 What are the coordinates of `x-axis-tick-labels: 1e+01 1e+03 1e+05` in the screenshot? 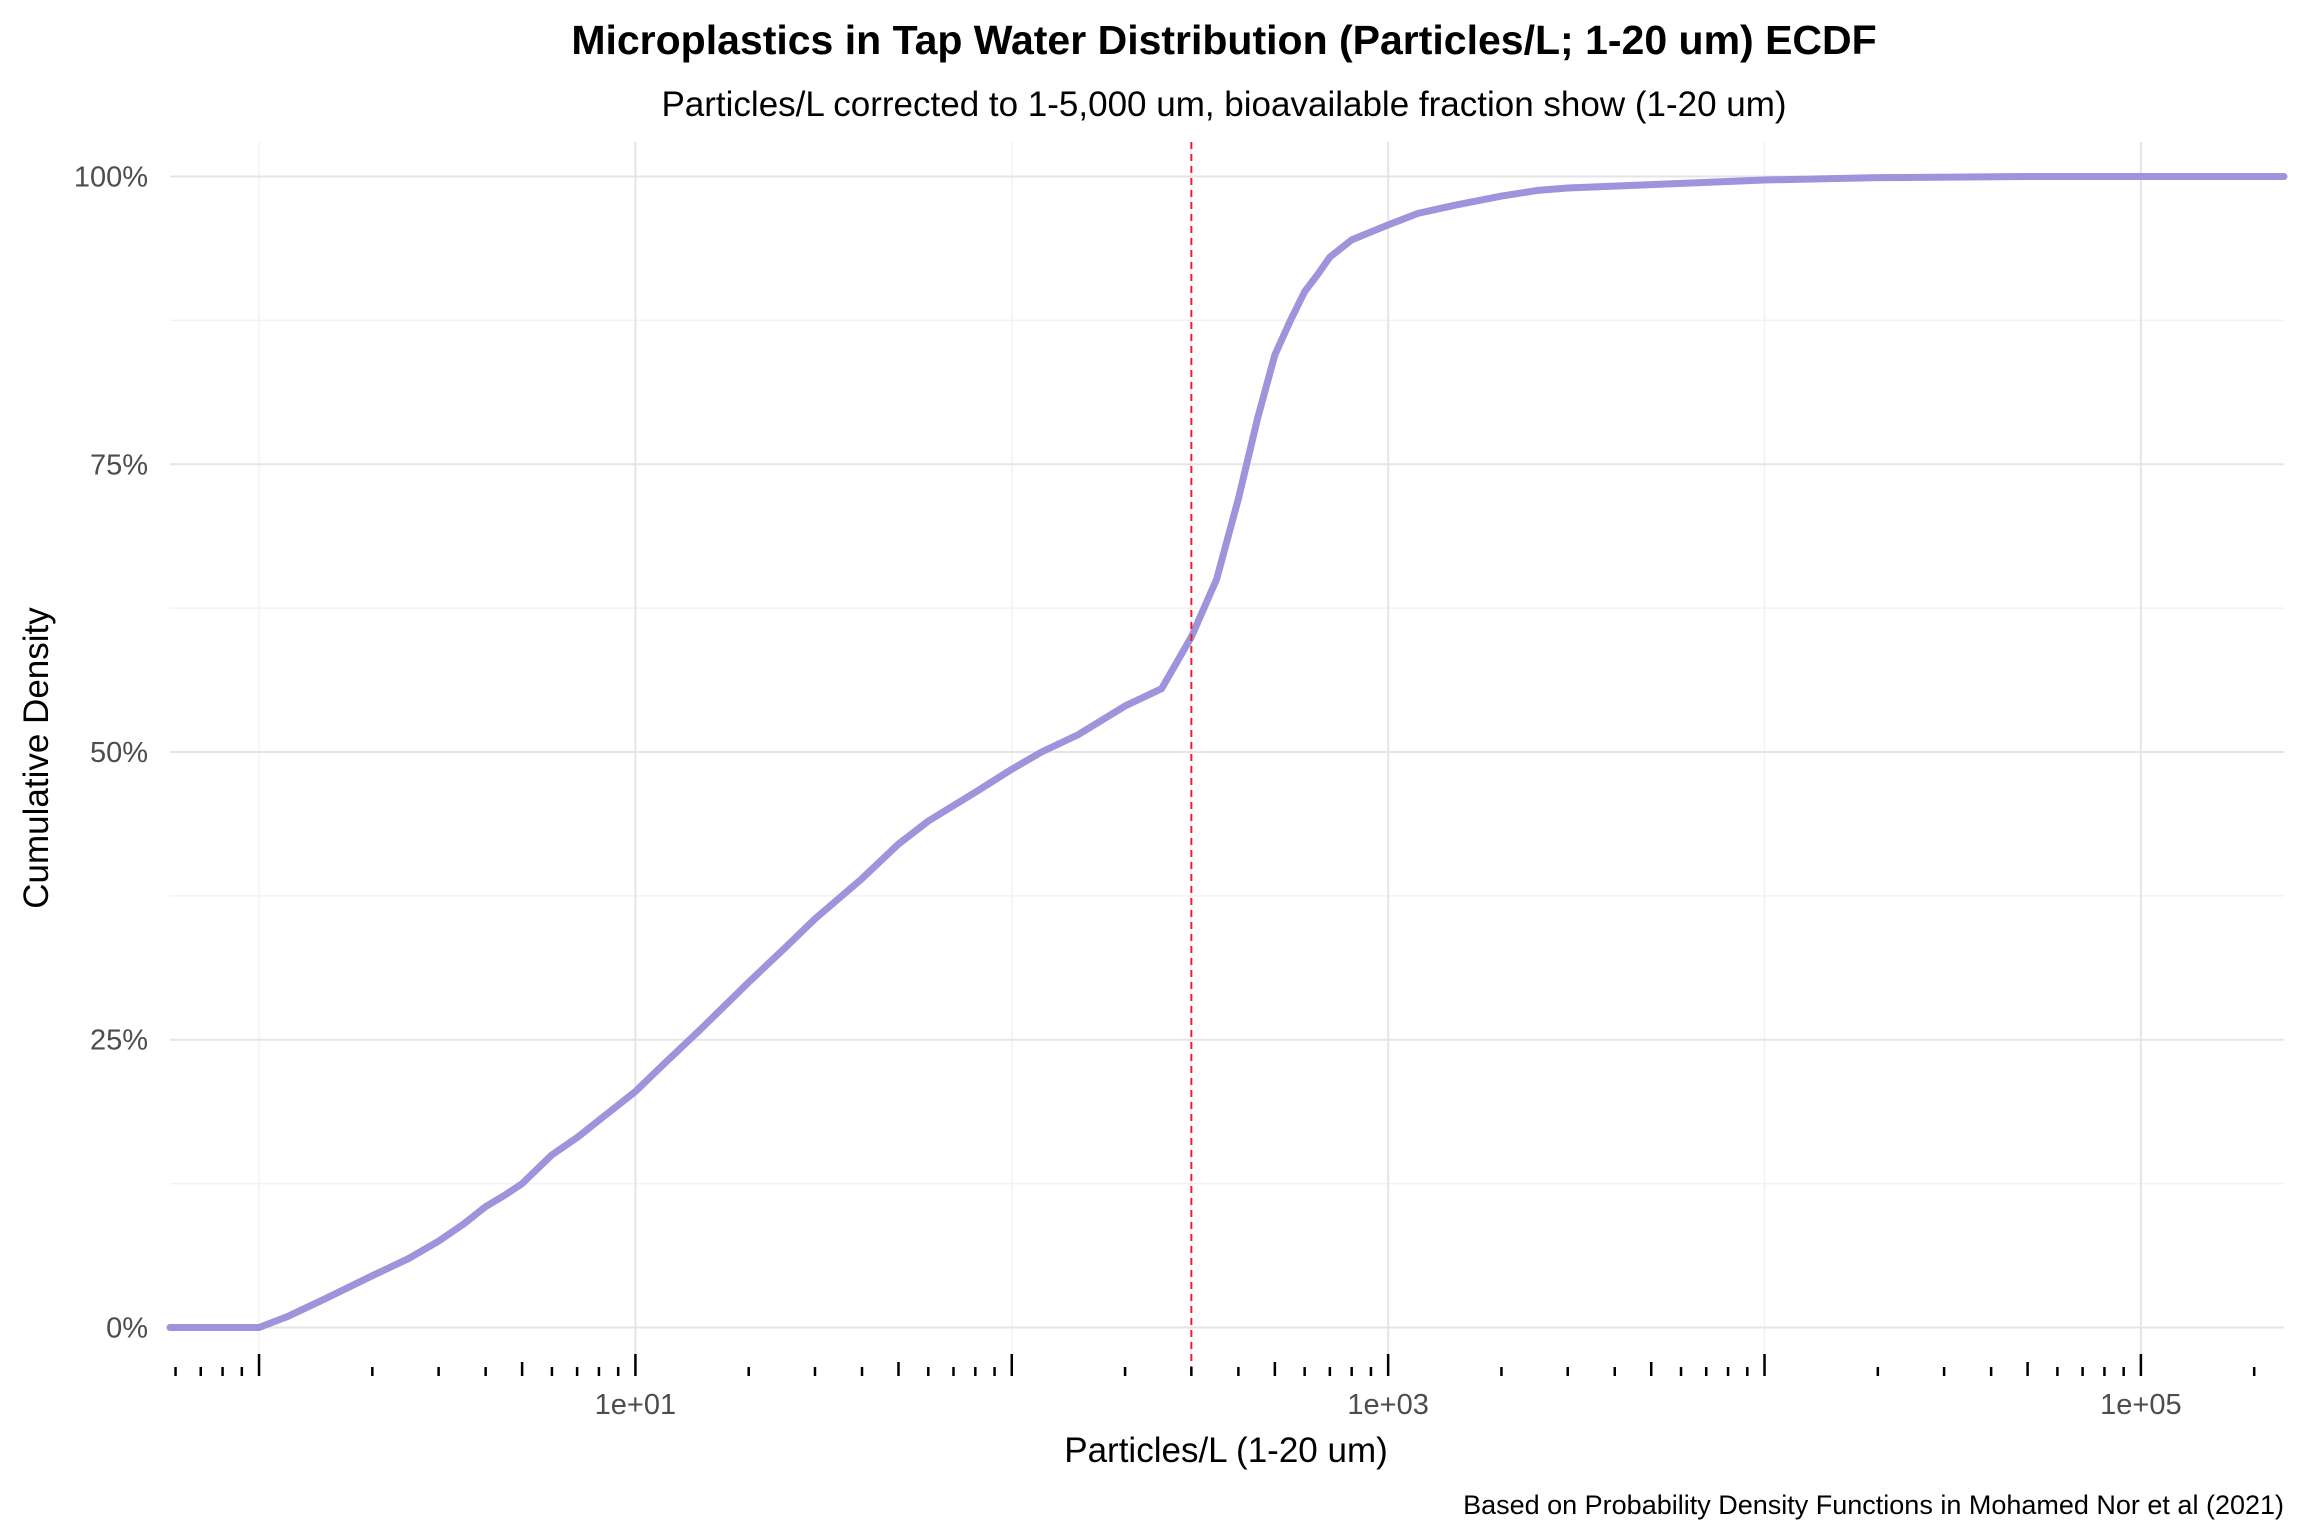 It's located at (1388, 1405).